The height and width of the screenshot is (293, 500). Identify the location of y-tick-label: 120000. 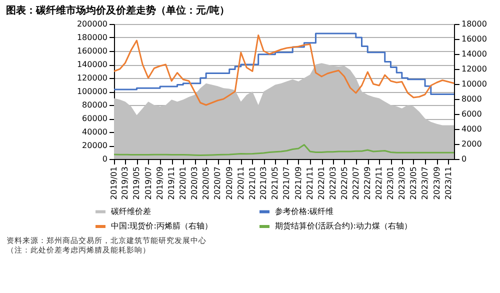
(92, 78).